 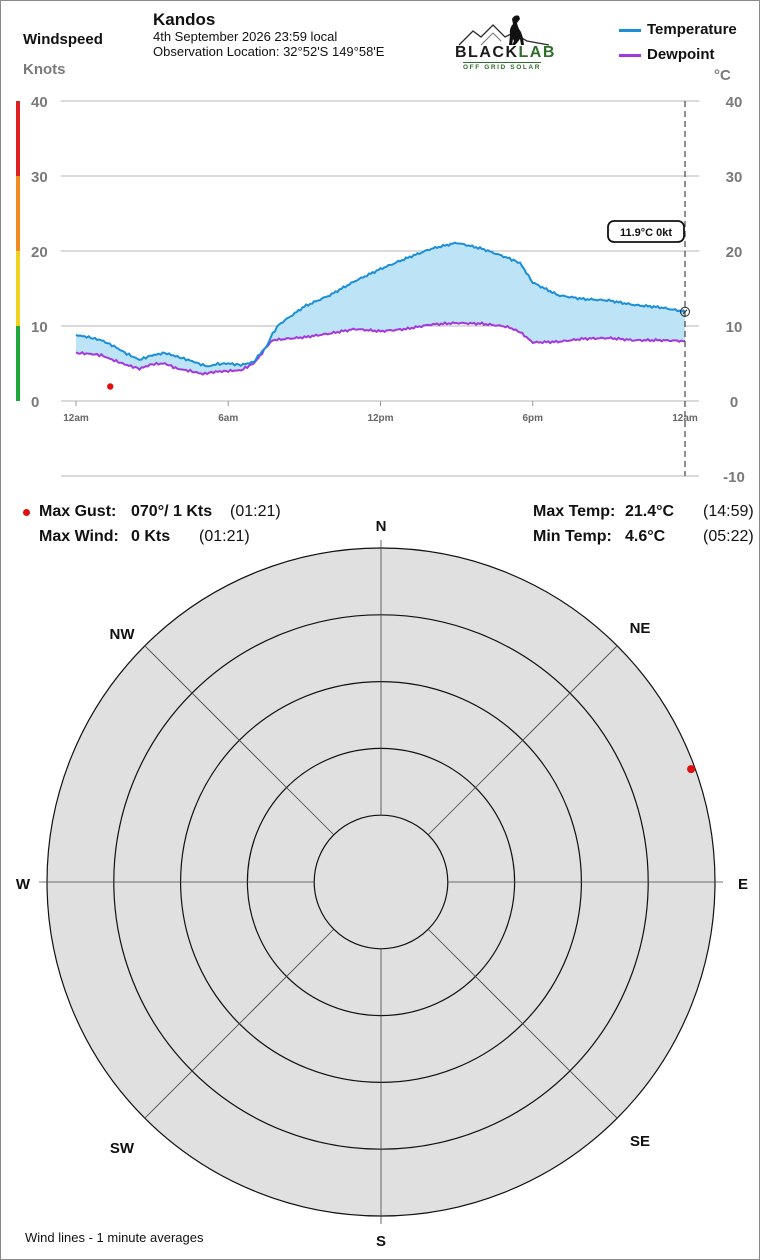 I want to click on compass-label-ne: NE, so click(x=640, y=628).